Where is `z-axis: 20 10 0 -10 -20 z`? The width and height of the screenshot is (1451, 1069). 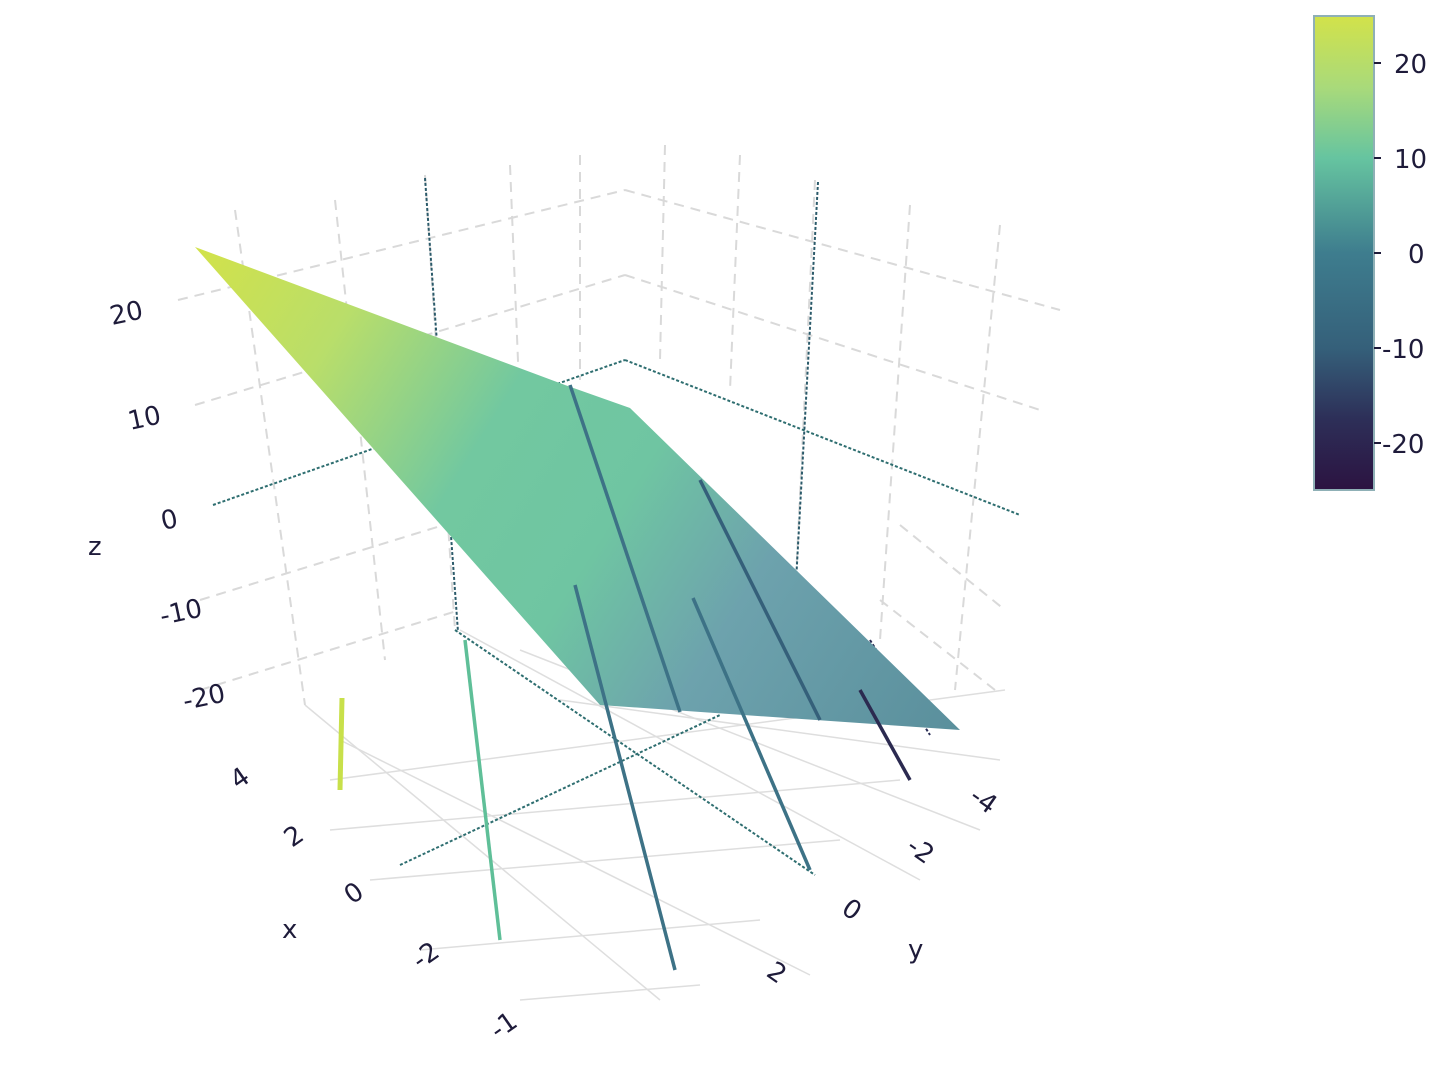 z-axis: 20 10 0 -10 -20 z is located at coordinates (158, 506).